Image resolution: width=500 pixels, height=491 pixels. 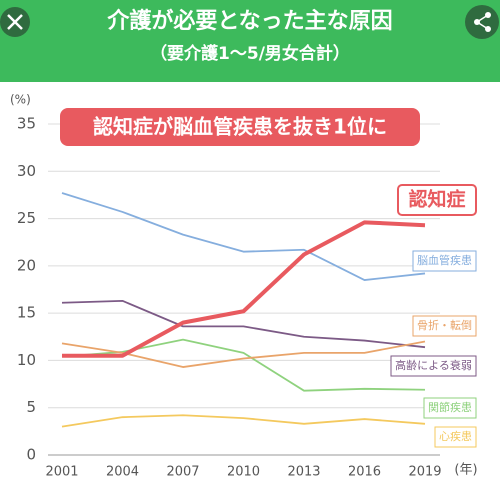 I want to click on annotation: 認知症が脳血管疾患を抜き1位に, so click(x=240, y=127).